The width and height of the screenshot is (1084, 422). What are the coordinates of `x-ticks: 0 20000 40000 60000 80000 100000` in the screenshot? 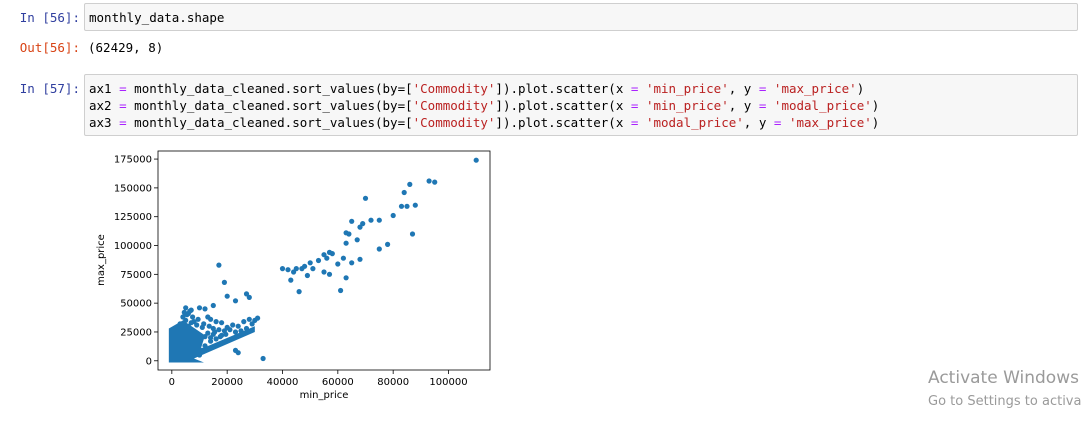 It's located at (318, 379).